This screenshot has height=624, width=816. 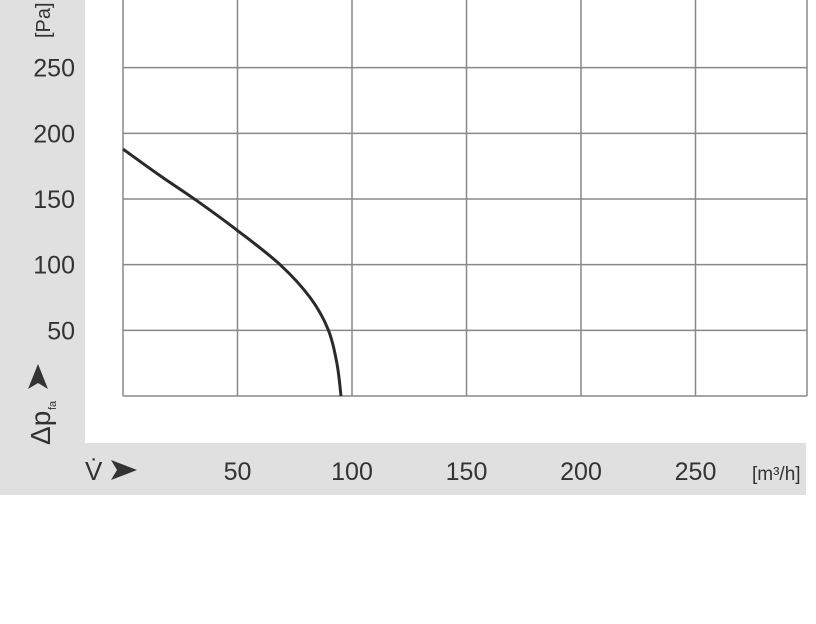 What do you see at coordinates (54, 134) in the screenshot?
I see `y-tick-label: 200` at bounding box center [54, 134].